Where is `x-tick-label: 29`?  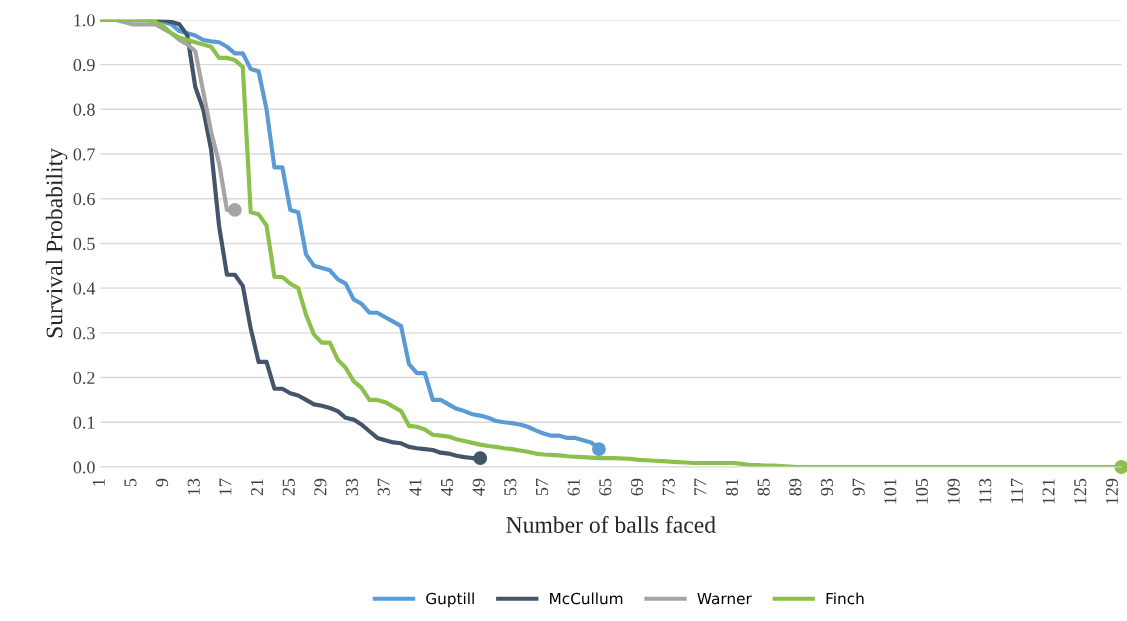
x-tick-label: 29 is located at coordinates (320, 487).